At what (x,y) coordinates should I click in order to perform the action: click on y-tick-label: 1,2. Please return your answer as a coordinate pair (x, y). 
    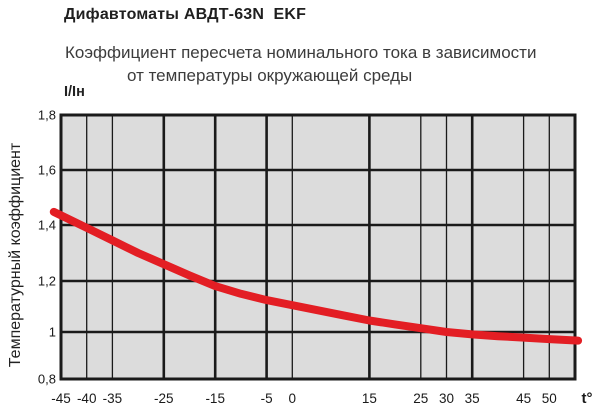
    Looking at the image, I should click on (47, 281).